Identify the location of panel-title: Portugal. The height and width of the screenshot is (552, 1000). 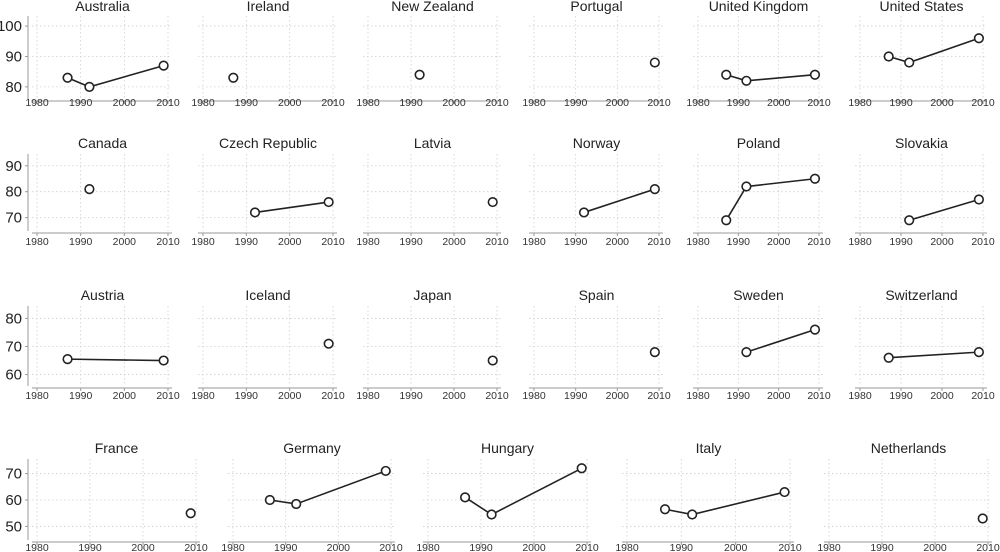
(596, 7).